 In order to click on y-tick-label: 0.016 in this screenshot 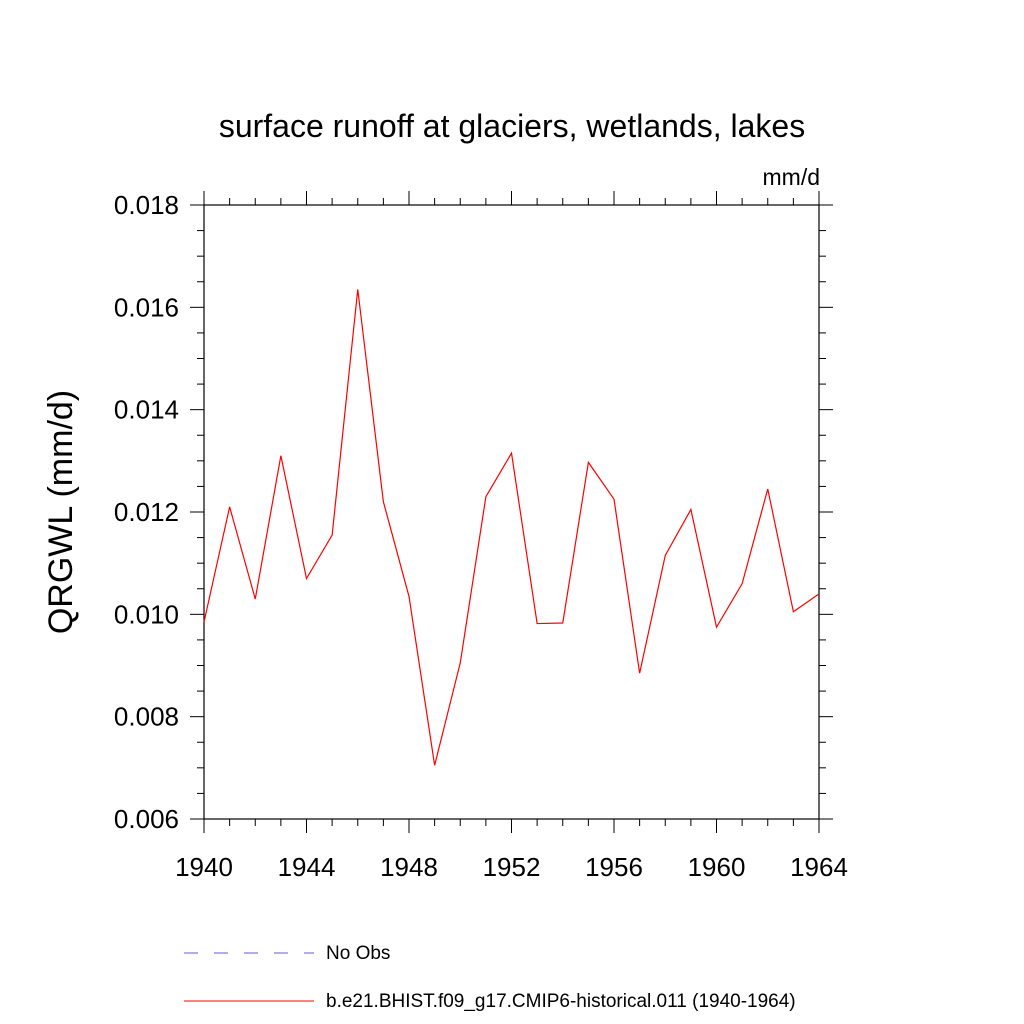, I will do `click(146, 307)`.